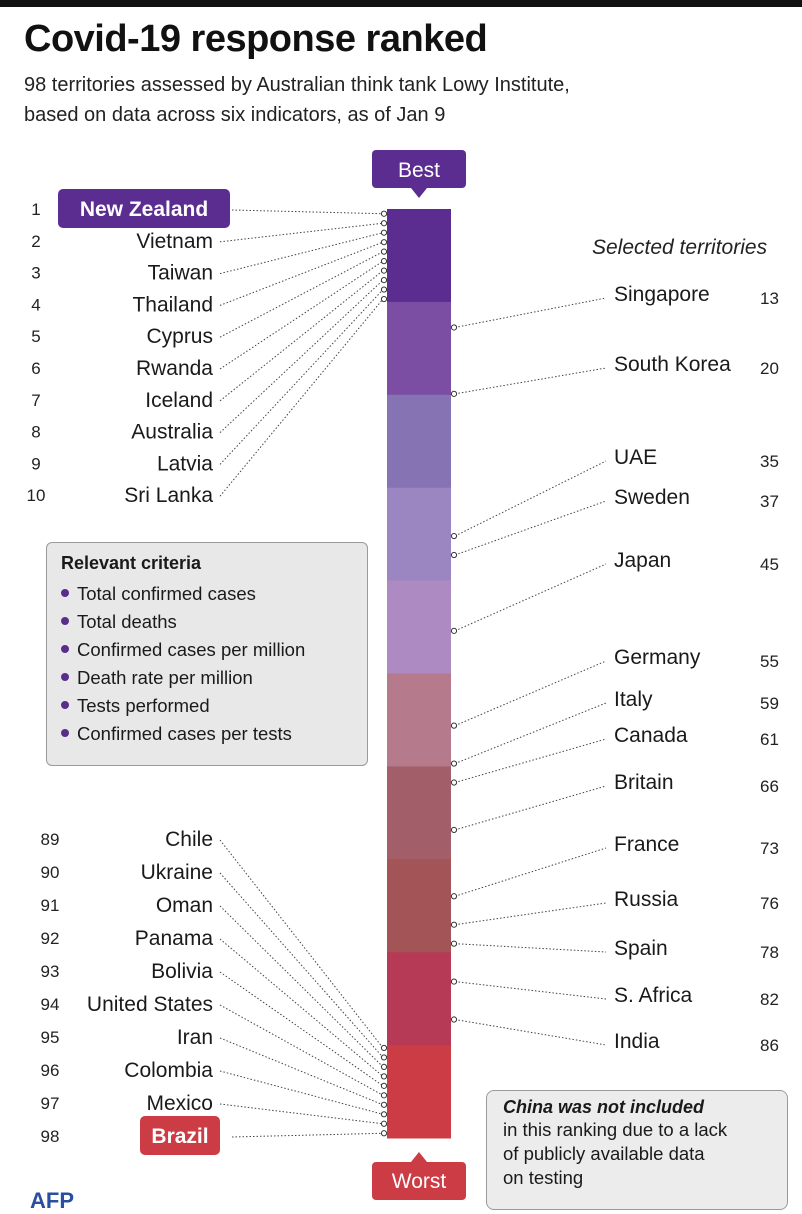 Image resolution: width=802 pixels, height=1214 pixels. Describe the element at coordinates (50, 971) in the screenshot. I see `bottom-rank-93: 93` at that location.